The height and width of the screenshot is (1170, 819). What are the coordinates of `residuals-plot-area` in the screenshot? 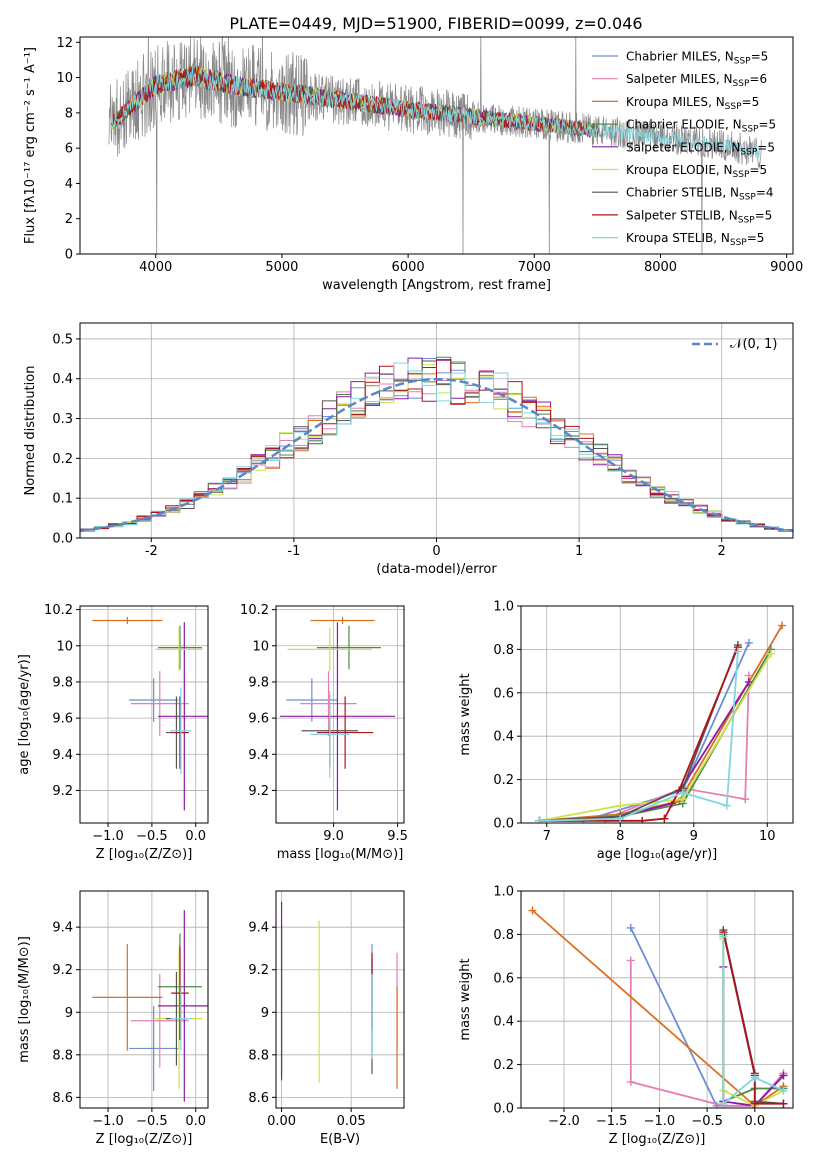 It's located at (436, 444).